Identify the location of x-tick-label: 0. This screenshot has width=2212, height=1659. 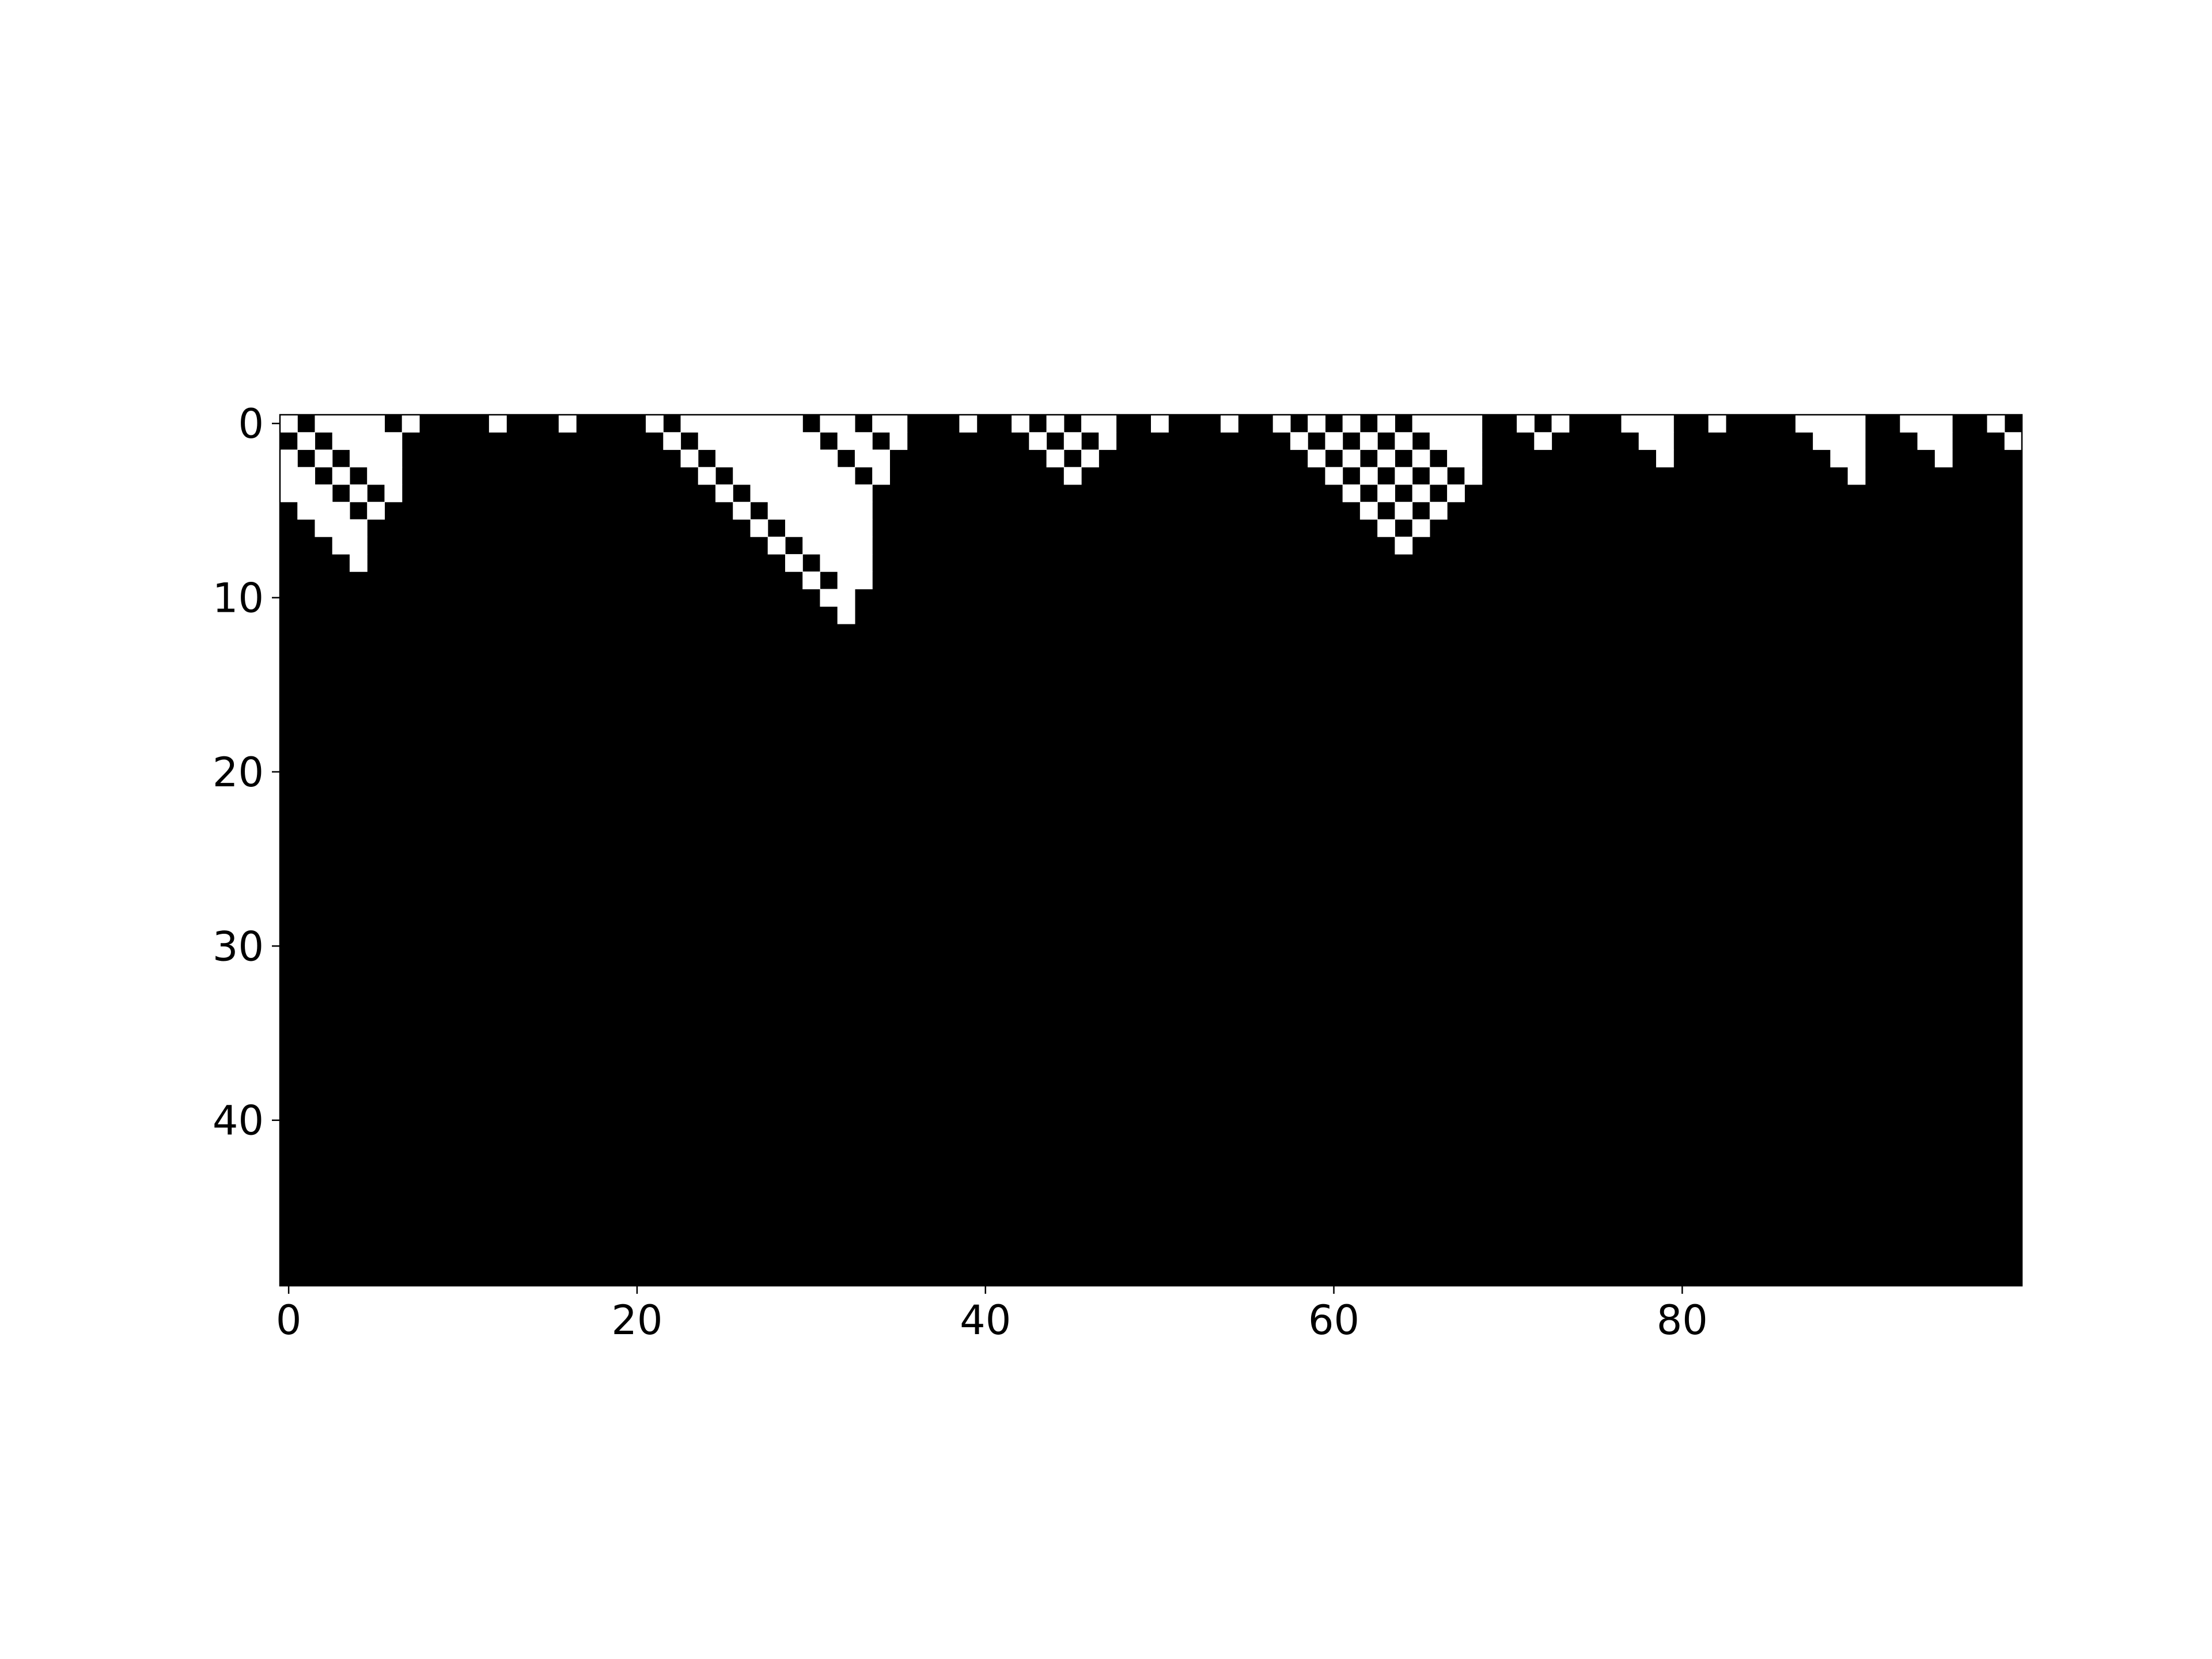
(289, 1320).